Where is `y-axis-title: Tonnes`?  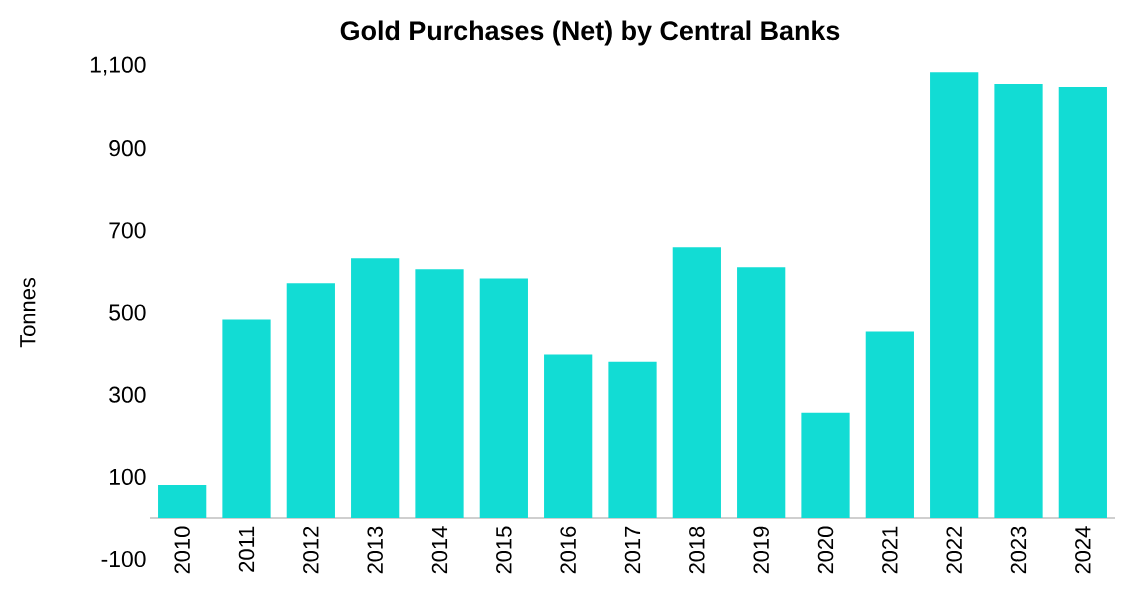
y-axis-title: Tonnes is located at coordinates (28, 312).